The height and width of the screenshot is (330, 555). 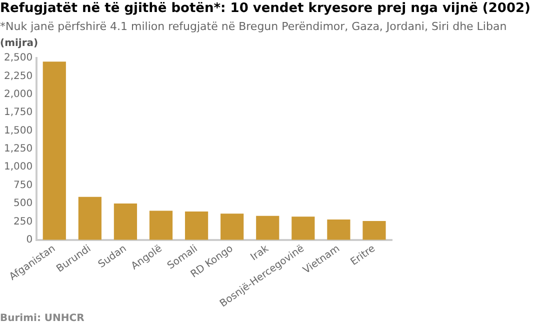 What do you see at coordinates (18, 76) in the screenshot?
I see `y-tick-label: 2,250` at bounding box center [18, 76].